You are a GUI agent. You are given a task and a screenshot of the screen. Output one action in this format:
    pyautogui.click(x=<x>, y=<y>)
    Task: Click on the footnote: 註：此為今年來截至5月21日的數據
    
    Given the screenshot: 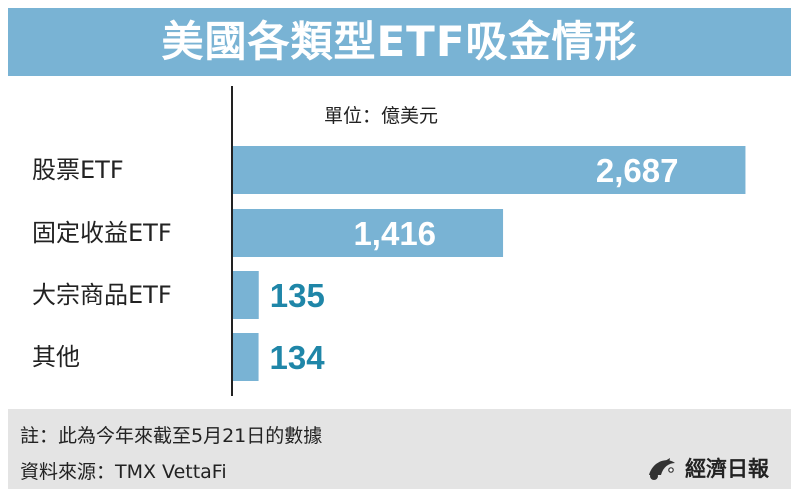 What is the action you would take?
    pyautogui.click(x=171, y=436)
    